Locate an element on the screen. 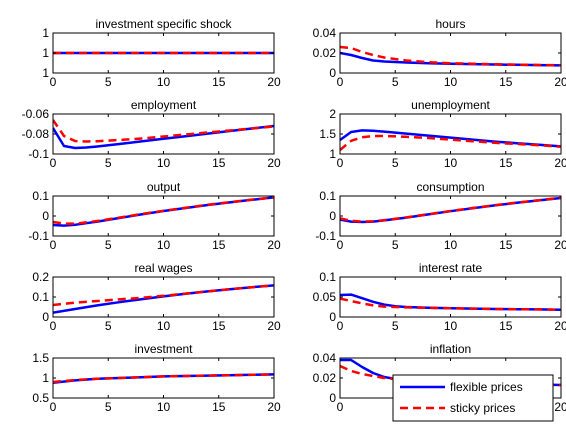 Image resolution: width=566 pixels, height=432 pixels. panel-employment: employment 0 5 10 15 20 -0.1 -0.08 -0.06 is located at coordinates (151, 134).